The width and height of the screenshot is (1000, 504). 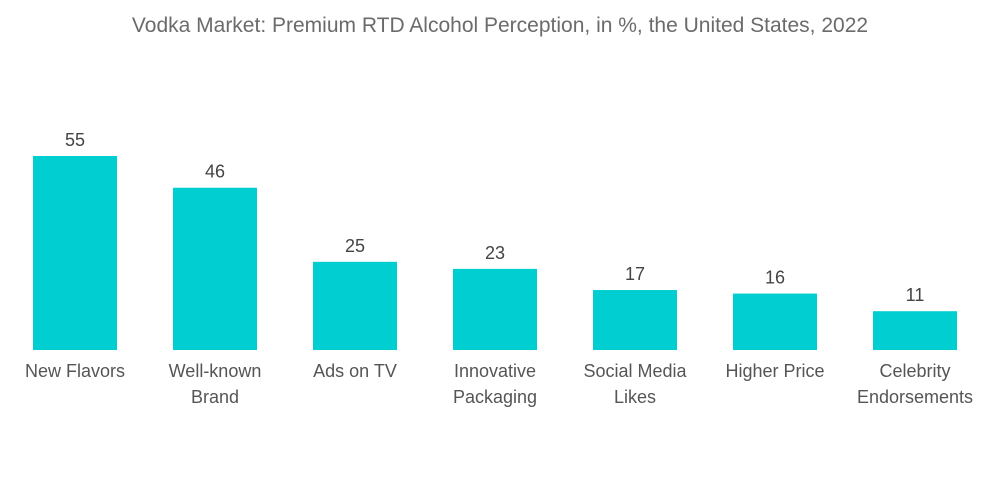 I want to click on category-label: Brand, so click(x=215, y=397).